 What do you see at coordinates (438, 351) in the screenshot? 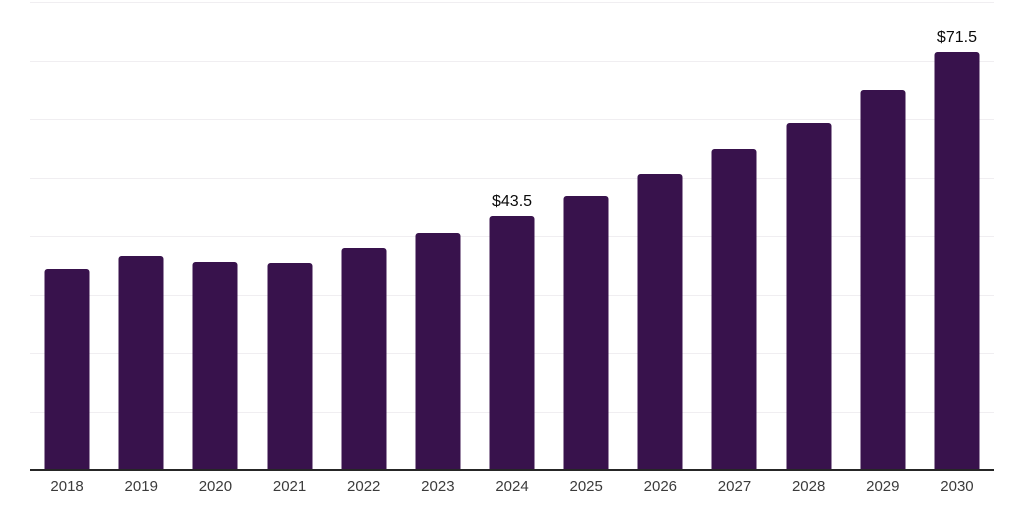
I see `bar-2023` at bounding box center [438, 351].